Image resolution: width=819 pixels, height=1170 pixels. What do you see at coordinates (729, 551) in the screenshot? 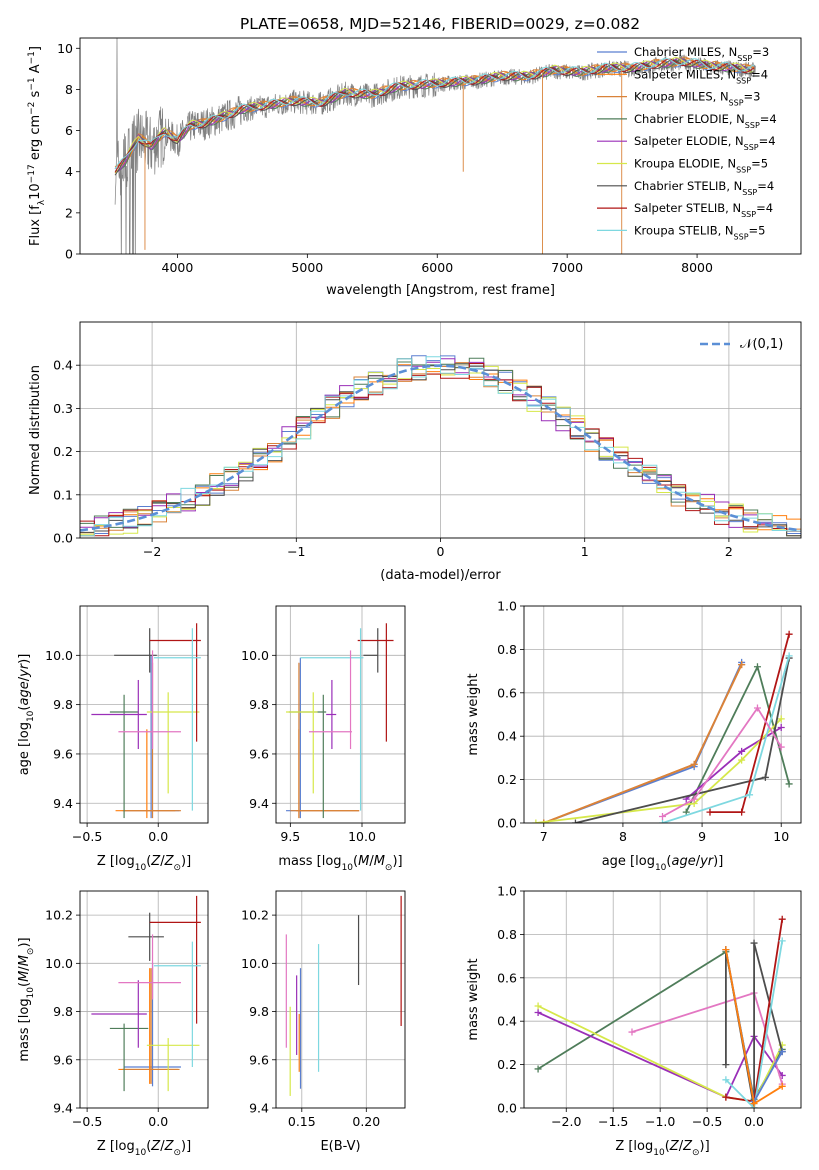
I see `x-tick-label: 2` at bounding box center [729, 551].